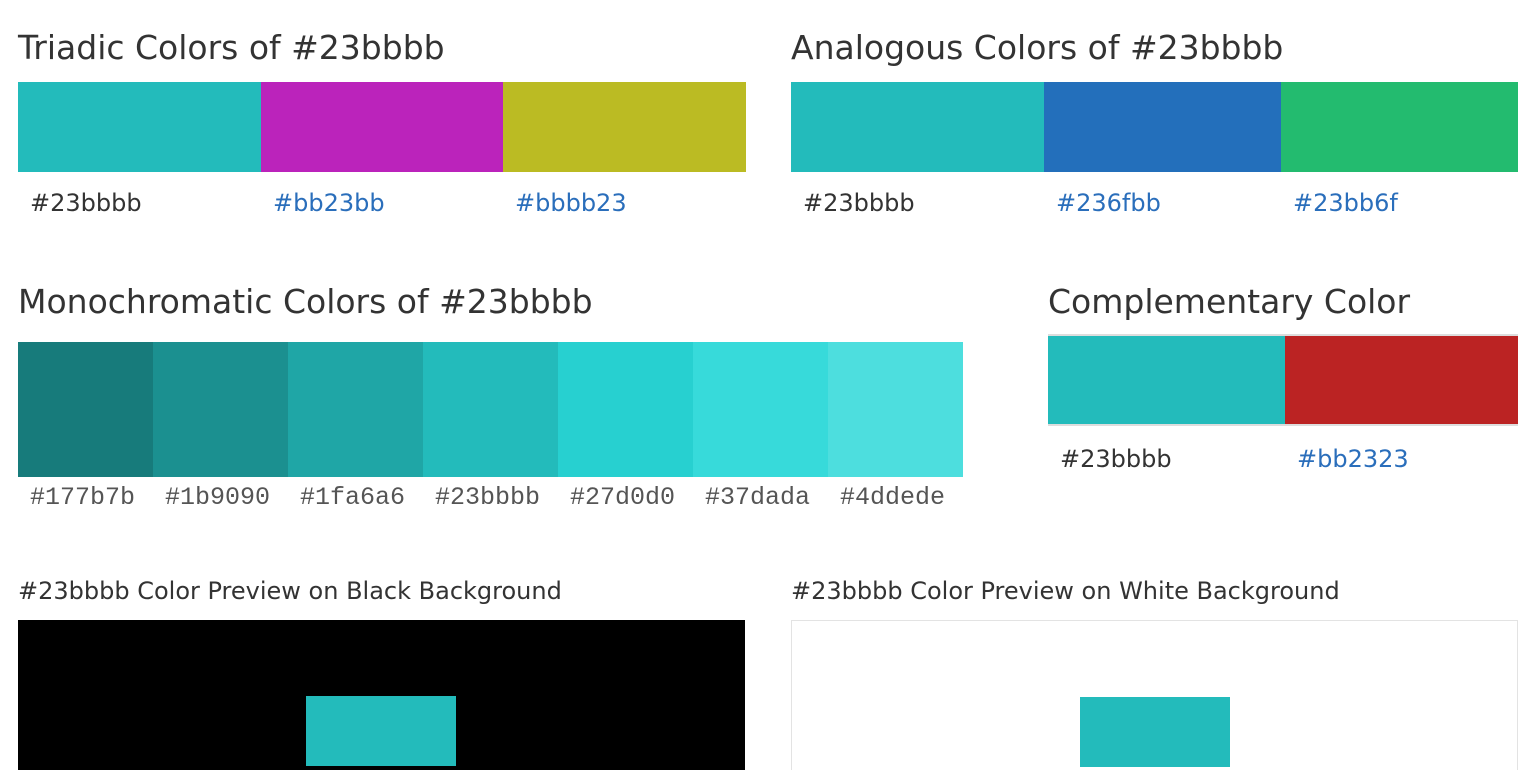 The width and height of the screenshot is (1523, 770). I want to click on analogous-color-label: #236fbb, so click(1108, 203).